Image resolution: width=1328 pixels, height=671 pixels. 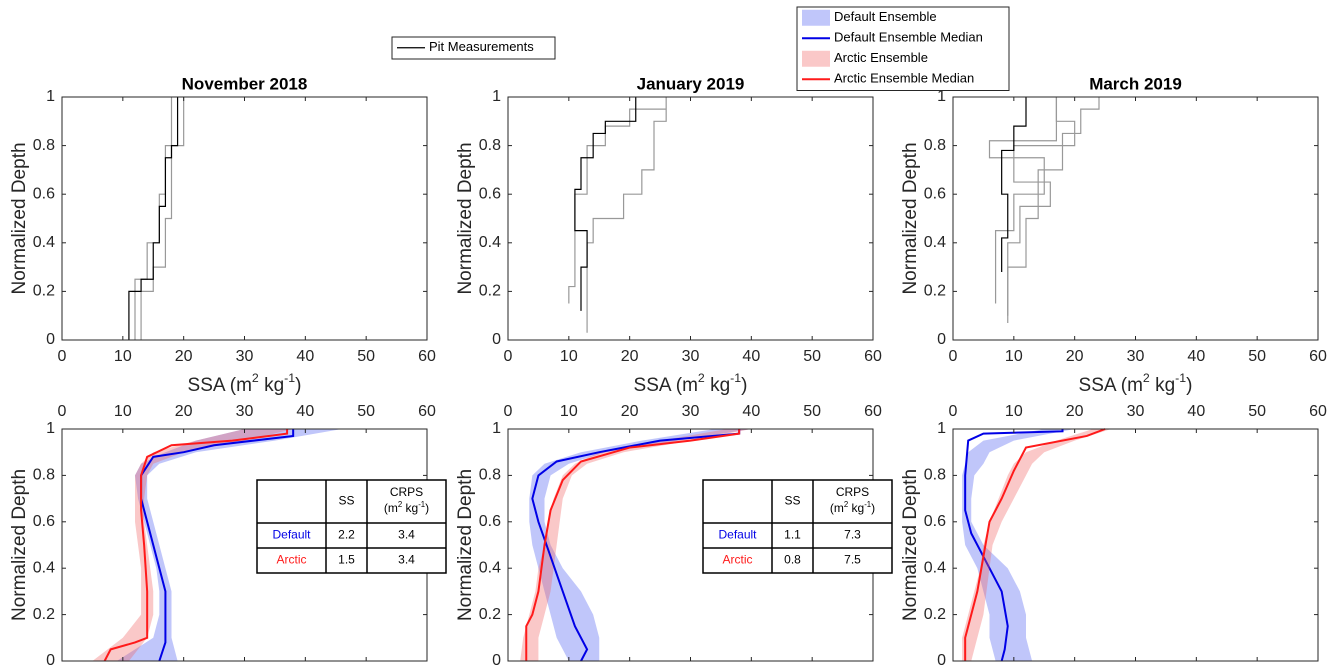 I want to click on table-cell: 7.3, so click(x=852, y=535).